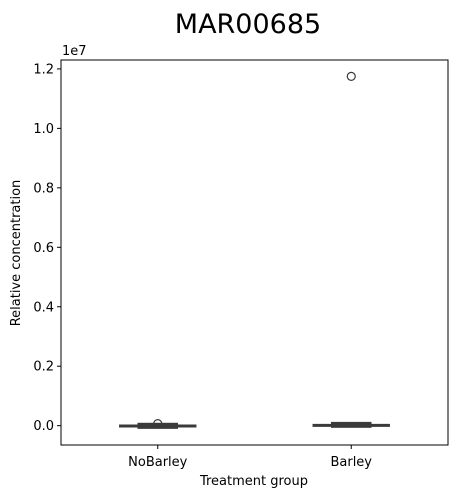 The image size is (458, 498). What do you see at coordinates (43, 129) in the screenshot?
I see `y-tick-label: 1.0` at bounding box center [43, 129].